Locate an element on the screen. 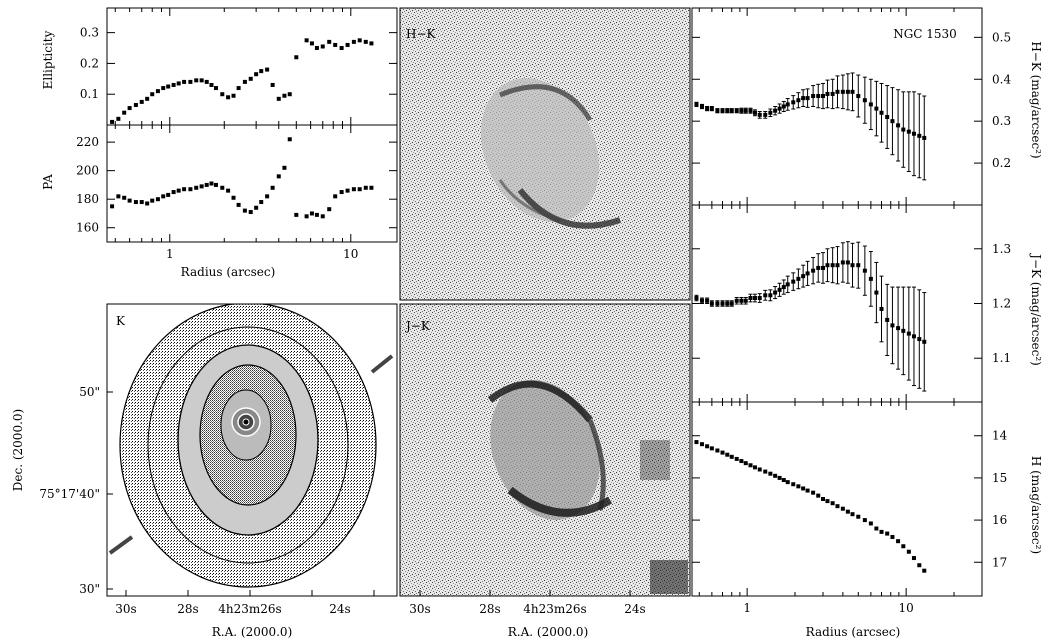 Image resolution: width=1046 pixels, height=644 pixels. k-dec-tick: 50" is located at coordinates (89, 392).